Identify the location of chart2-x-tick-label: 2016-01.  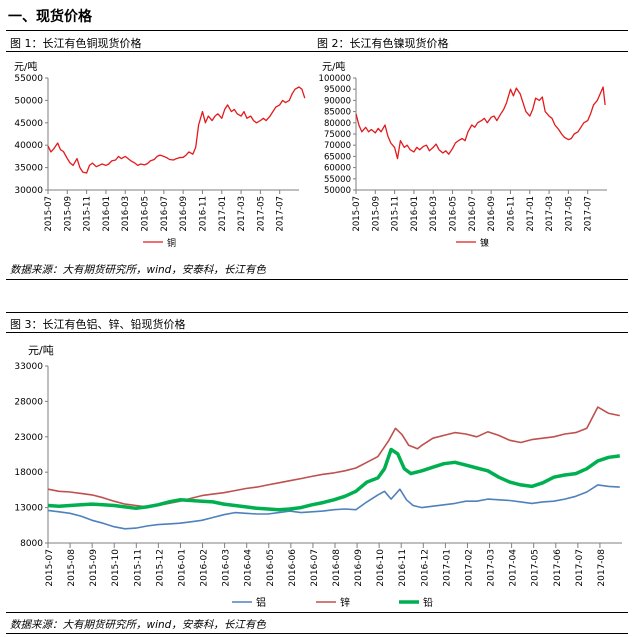
(415, 214).